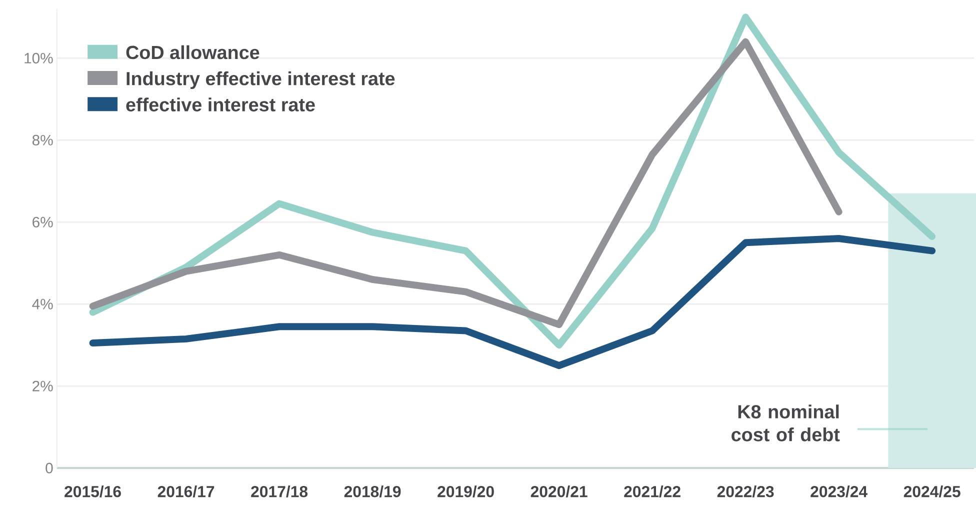 This screenshot has width=976, height=512. Describe the element at coordinates (372, 492) in the screenshot. I see `x-tick-label: 2018/19` at that location.